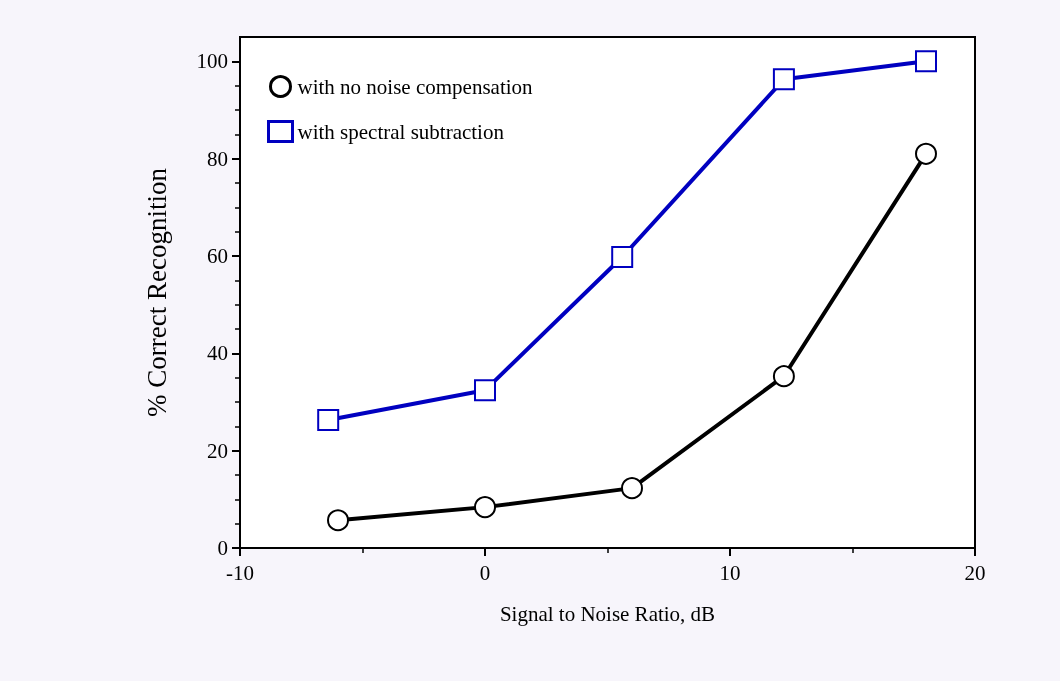  I want to click on legend-label: with no noise compensation, so click(415, 86).